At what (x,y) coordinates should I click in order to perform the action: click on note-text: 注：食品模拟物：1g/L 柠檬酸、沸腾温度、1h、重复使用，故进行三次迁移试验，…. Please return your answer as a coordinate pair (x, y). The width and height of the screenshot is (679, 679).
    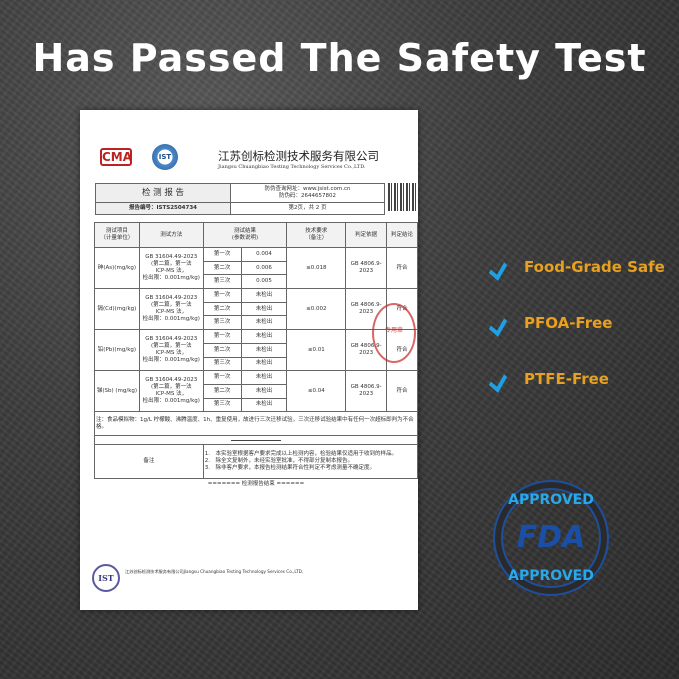
    Looking at the image, I should click on (256, 424).